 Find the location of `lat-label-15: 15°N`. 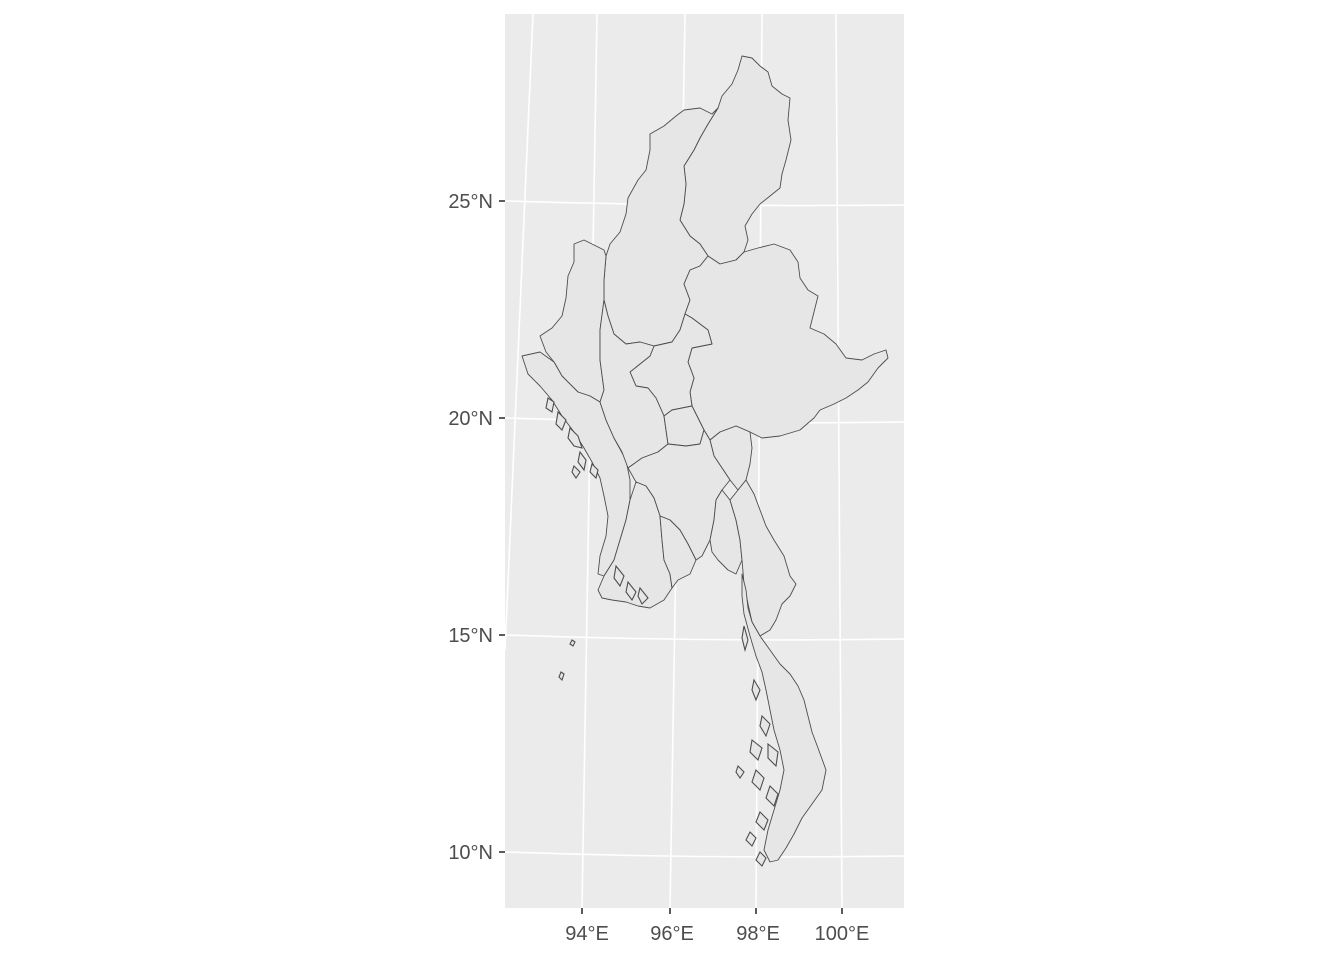

lat-label-15: 15°N is located at coordinates (470, 636).